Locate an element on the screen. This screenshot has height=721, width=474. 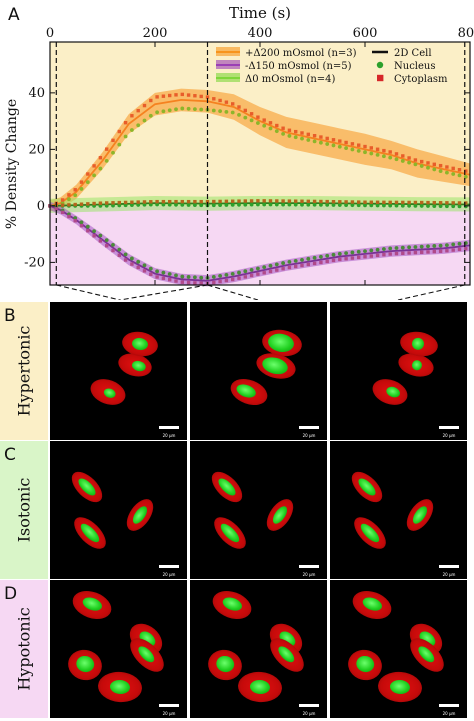
legend-label-condition: -Δ150 mOsmol (n=5) is located at coordinates (298, 66).